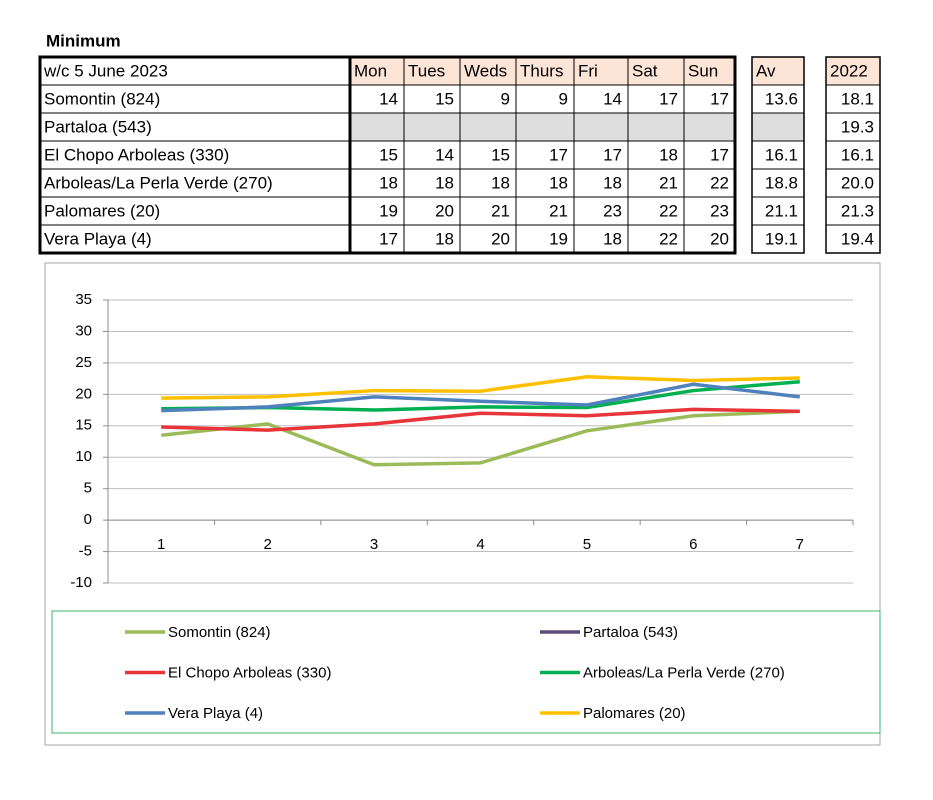 This screenshot has height=800, width=933. I want to click on x-tick-label: 4, so click(480, 544).